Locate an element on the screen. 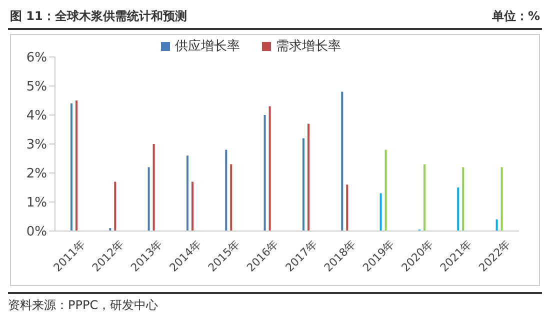  chart-subtitle: 单位：% is located at coordinates (516, 16).